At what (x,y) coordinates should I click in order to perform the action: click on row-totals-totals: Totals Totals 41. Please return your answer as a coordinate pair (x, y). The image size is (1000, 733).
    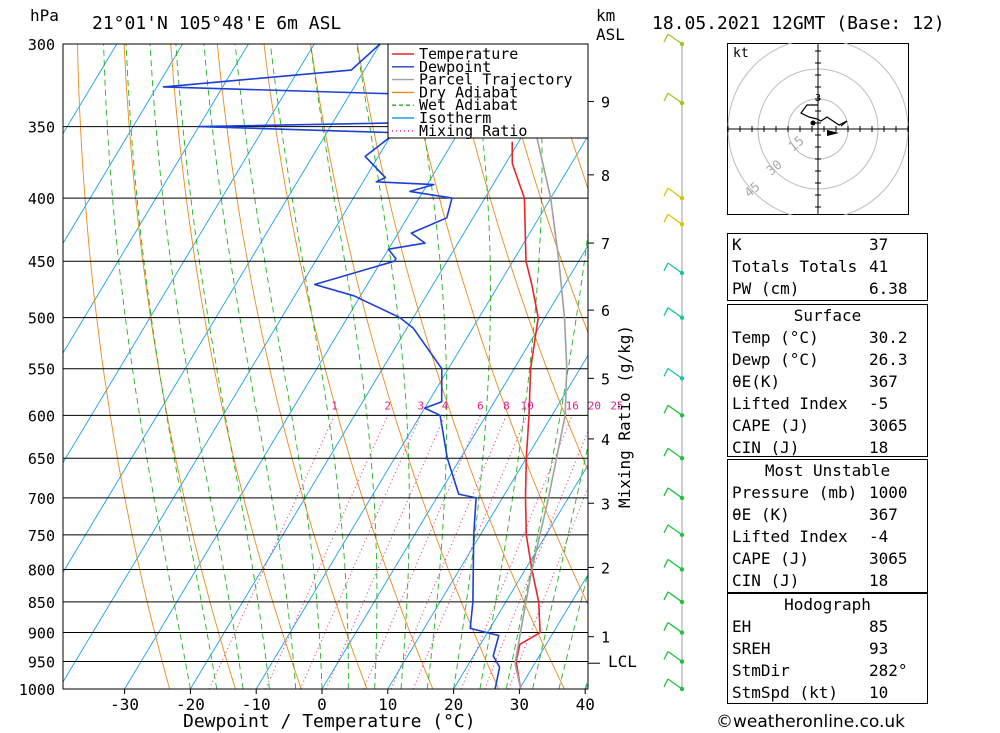
    Looking at the image, I should click on (827, 267).